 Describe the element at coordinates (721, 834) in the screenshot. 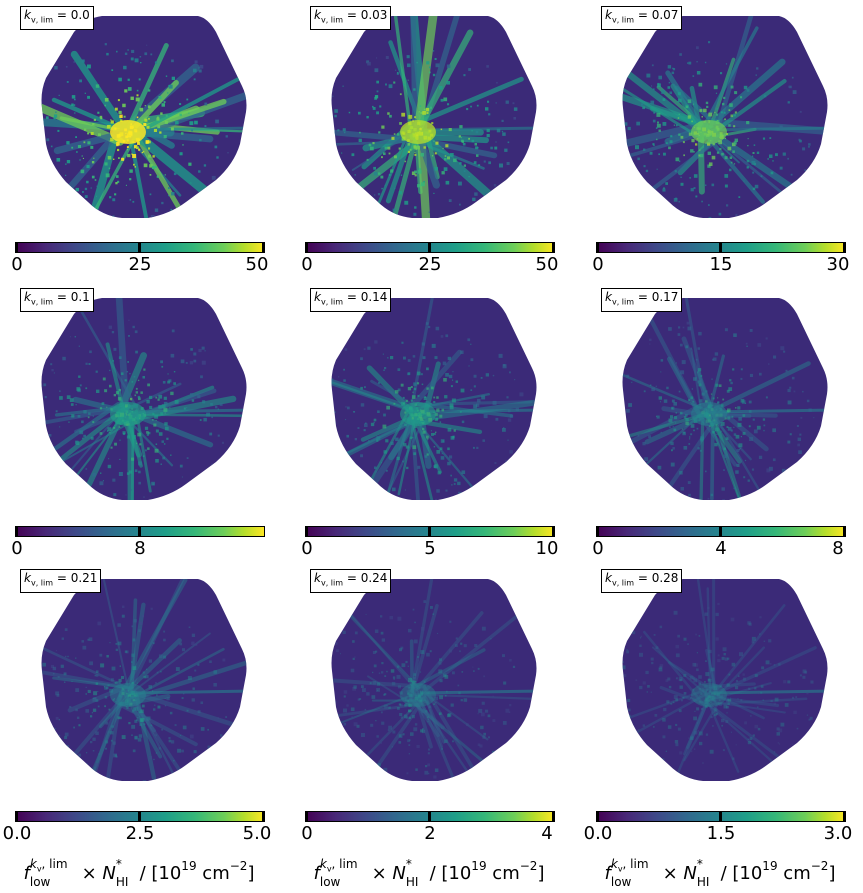

I see `colorbar-tick-label: 1.5` at that location.